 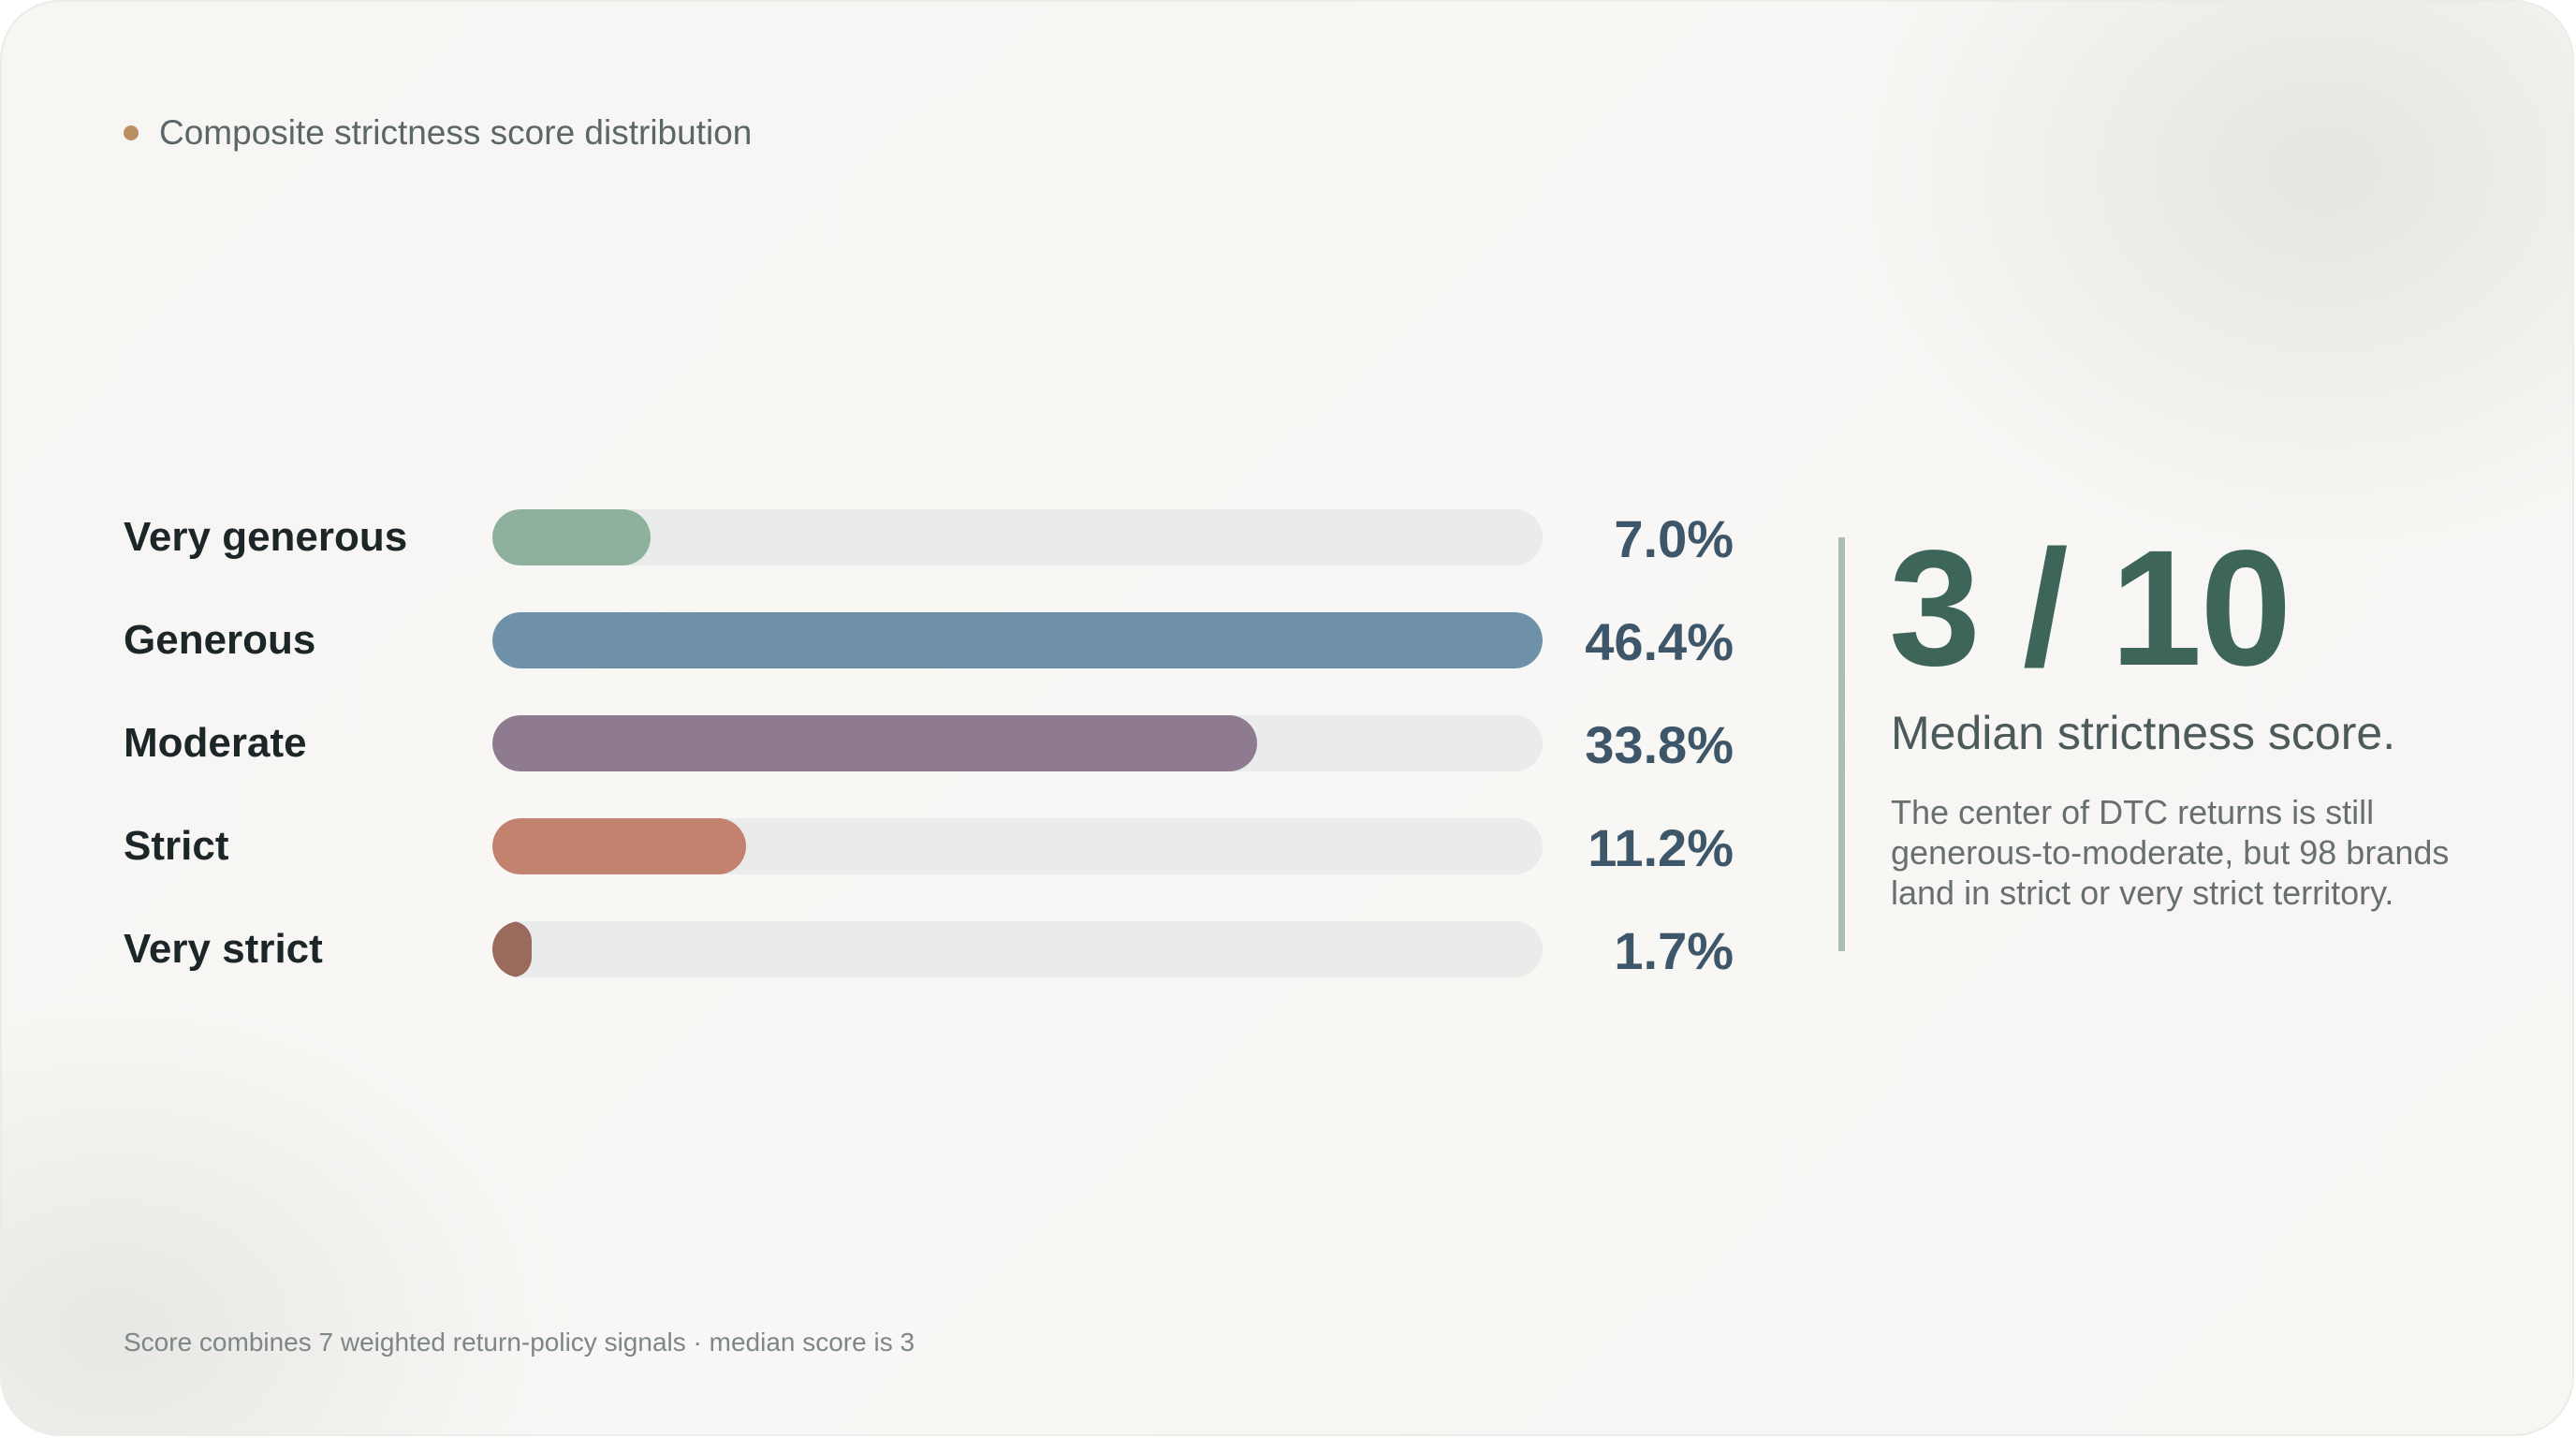 What do you see at coordinates (220, 640) in the screenshot?
I see `category-label: Generous` at bounding box center [220, 640].